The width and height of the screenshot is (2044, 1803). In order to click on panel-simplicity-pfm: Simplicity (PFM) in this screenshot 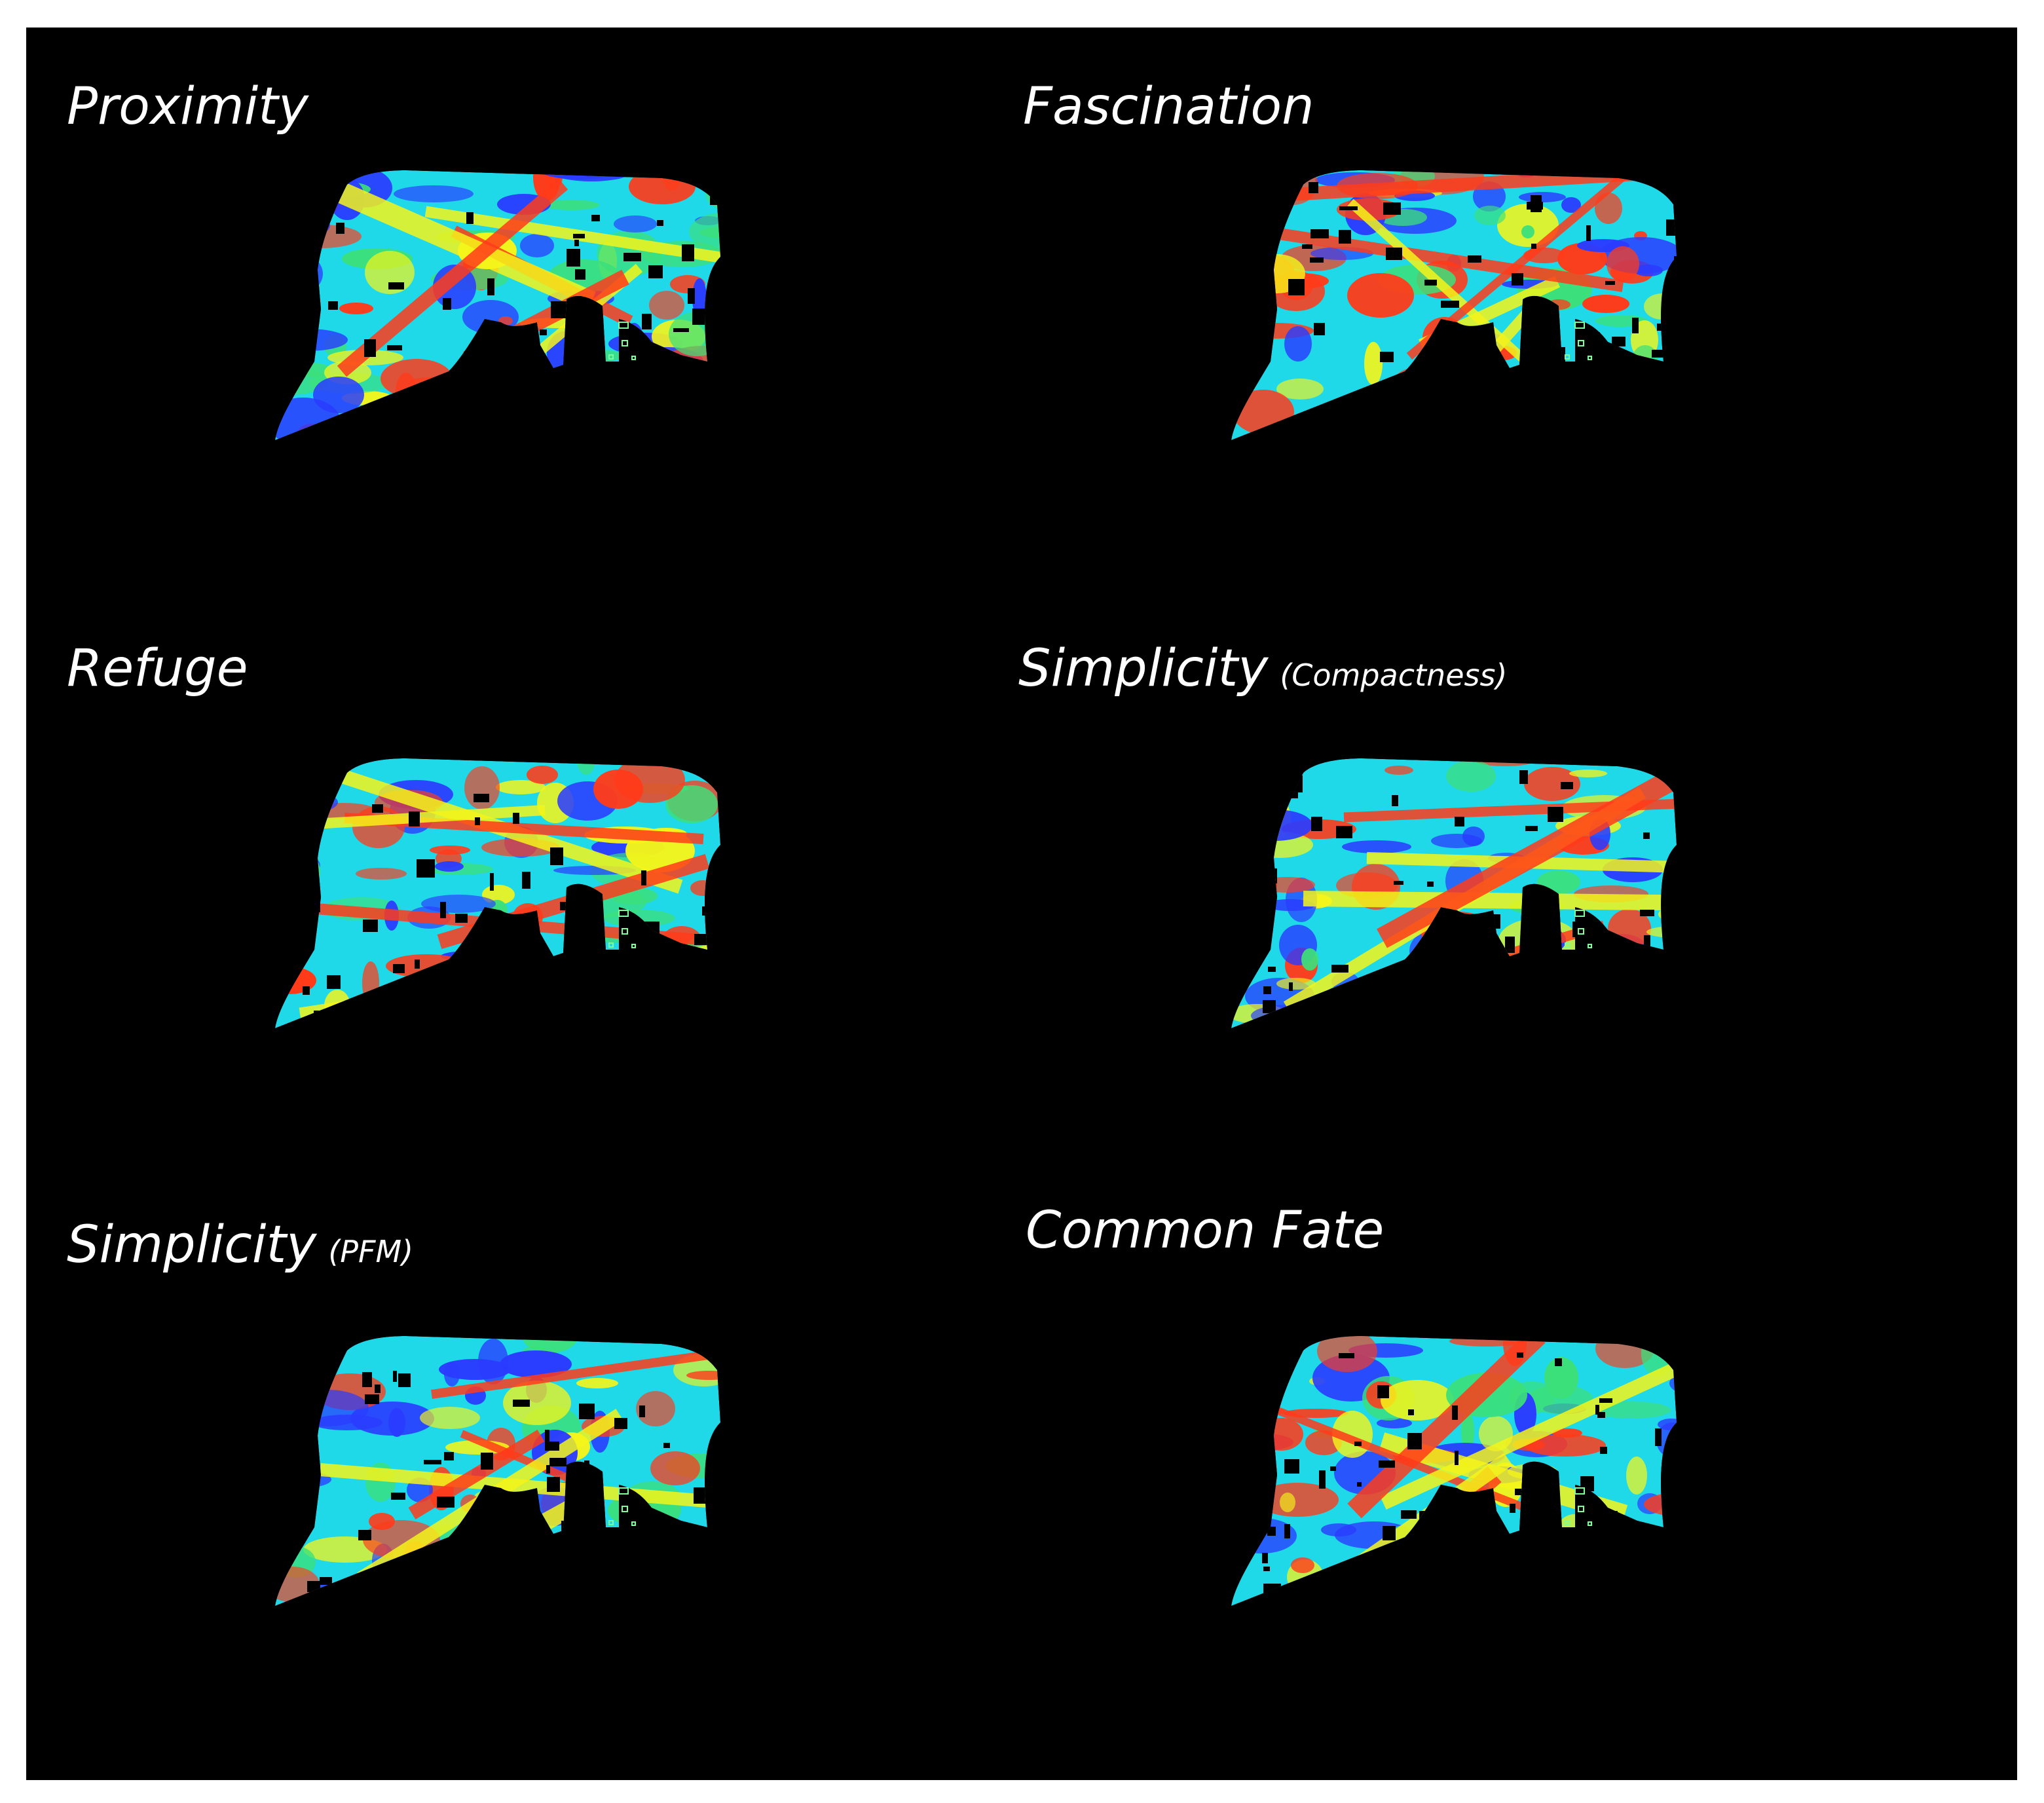, I will do `click(504, 1471)`.